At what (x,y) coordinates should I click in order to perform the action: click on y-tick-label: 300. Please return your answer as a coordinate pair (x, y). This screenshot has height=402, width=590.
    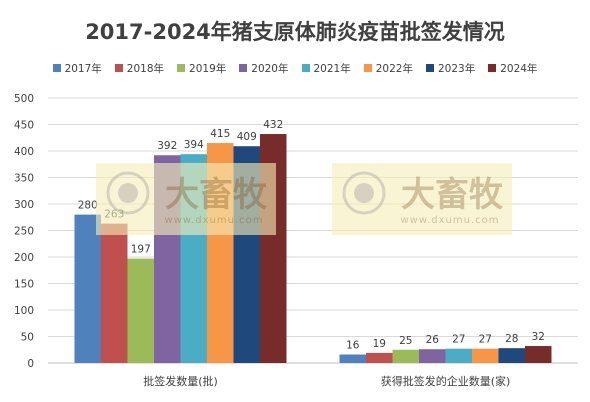
    Looking at the image, I should click on (24, 205).